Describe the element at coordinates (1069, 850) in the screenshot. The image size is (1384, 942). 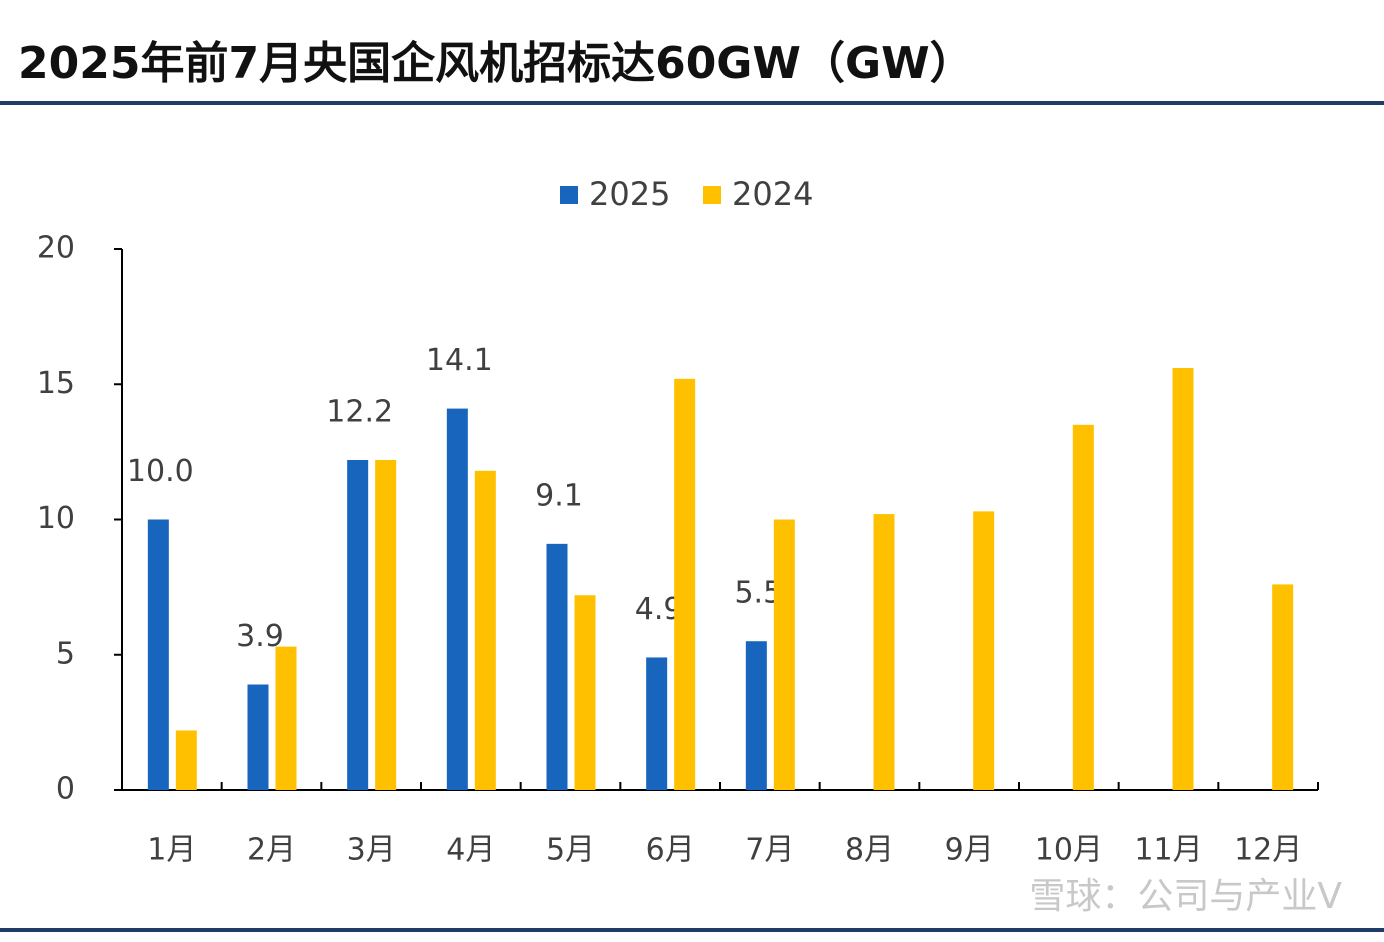
I see `x-tick-label: 10月` at that location.